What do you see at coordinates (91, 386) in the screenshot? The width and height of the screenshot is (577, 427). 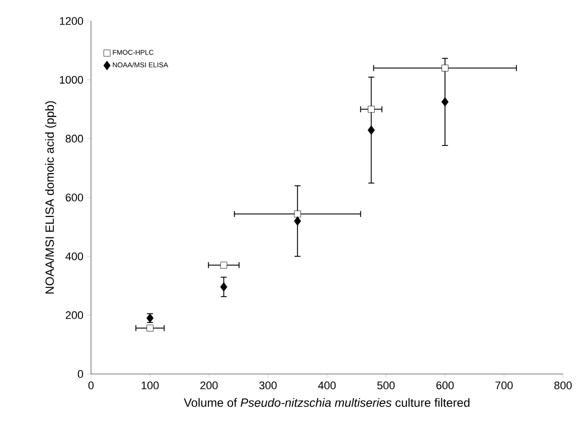 I see `x-tick-label: 0` at bounding box center [91, 386].